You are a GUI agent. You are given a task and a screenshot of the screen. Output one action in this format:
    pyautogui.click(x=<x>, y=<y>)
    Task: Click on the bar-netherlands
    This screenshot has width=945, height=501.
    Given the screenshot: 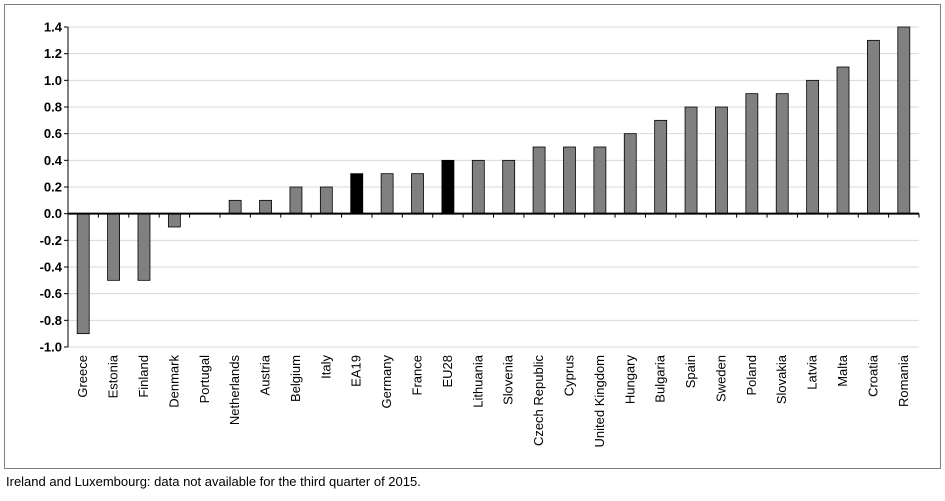 What is the action you would take?
    pyautogui.click(x=235, y=207)
    